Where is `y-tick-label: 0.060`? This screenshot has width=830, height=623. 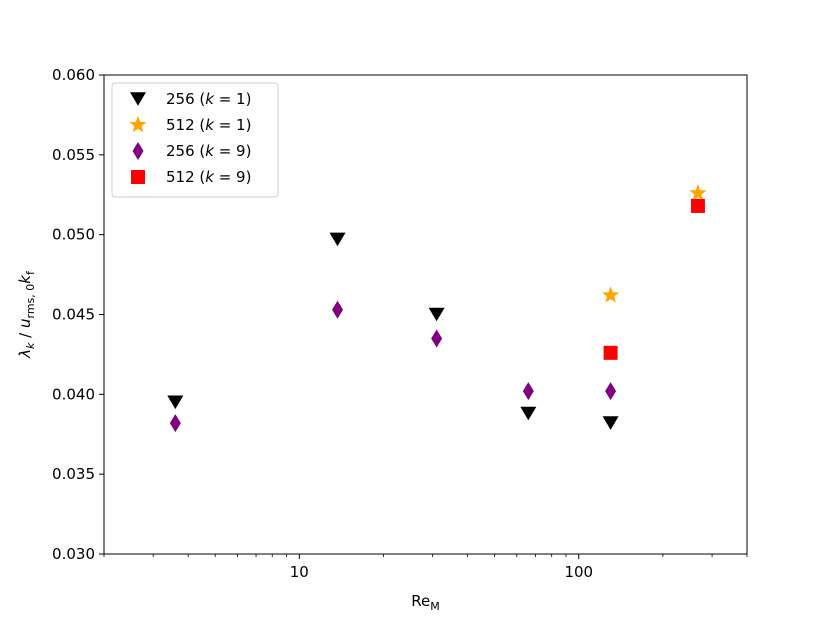
y-tick-label: 0.060 is located at coordinates (73, 75).